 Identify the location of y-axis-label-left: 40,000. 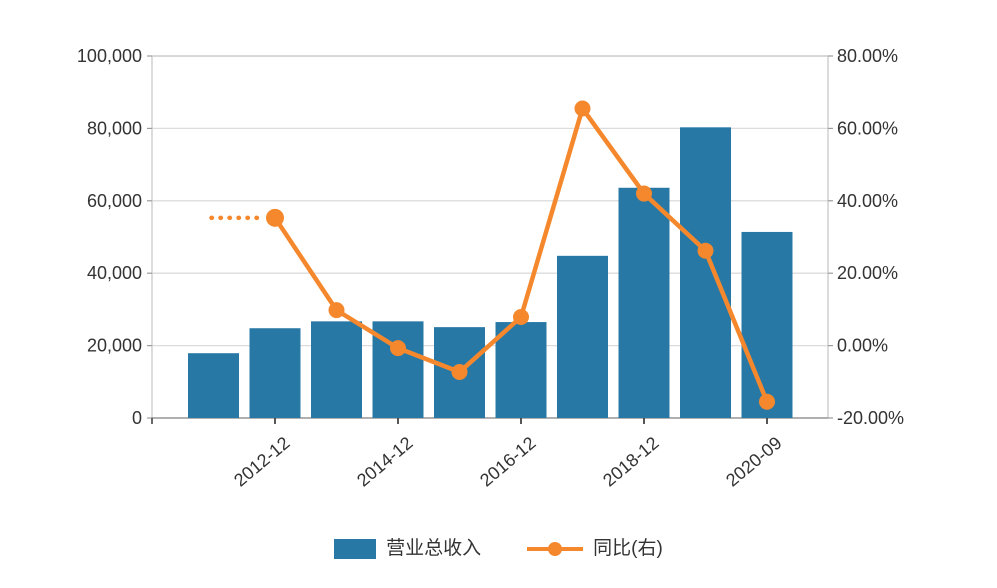
(114, 273).